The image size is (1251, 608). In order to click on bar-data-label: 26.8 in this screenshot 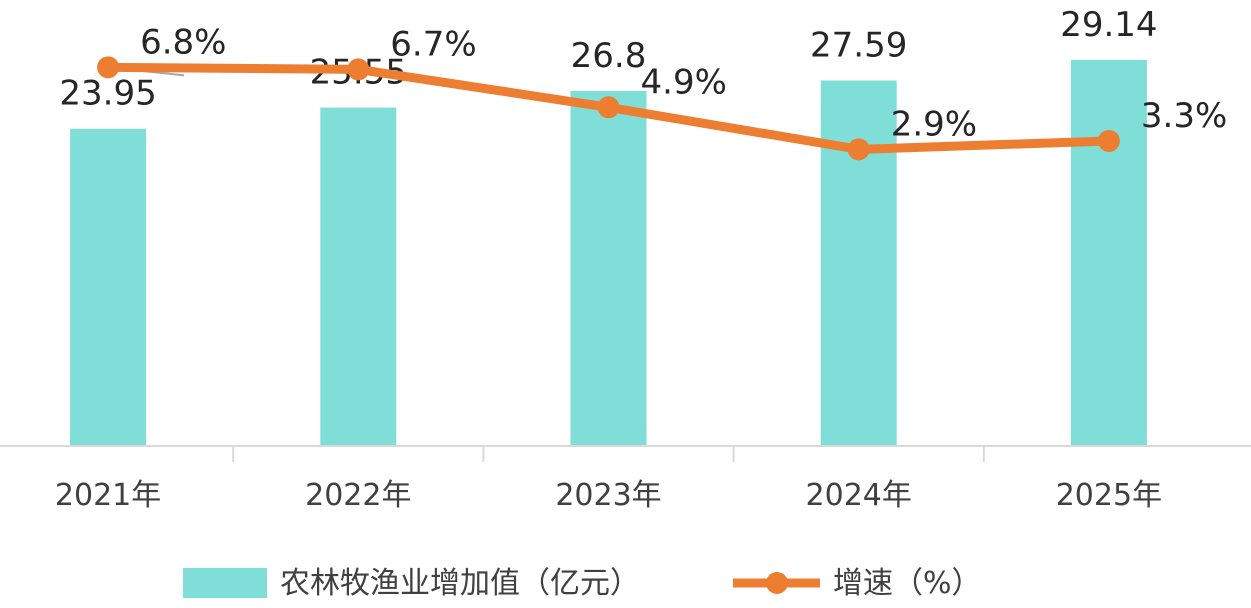, I will do `click(609, 56)`.